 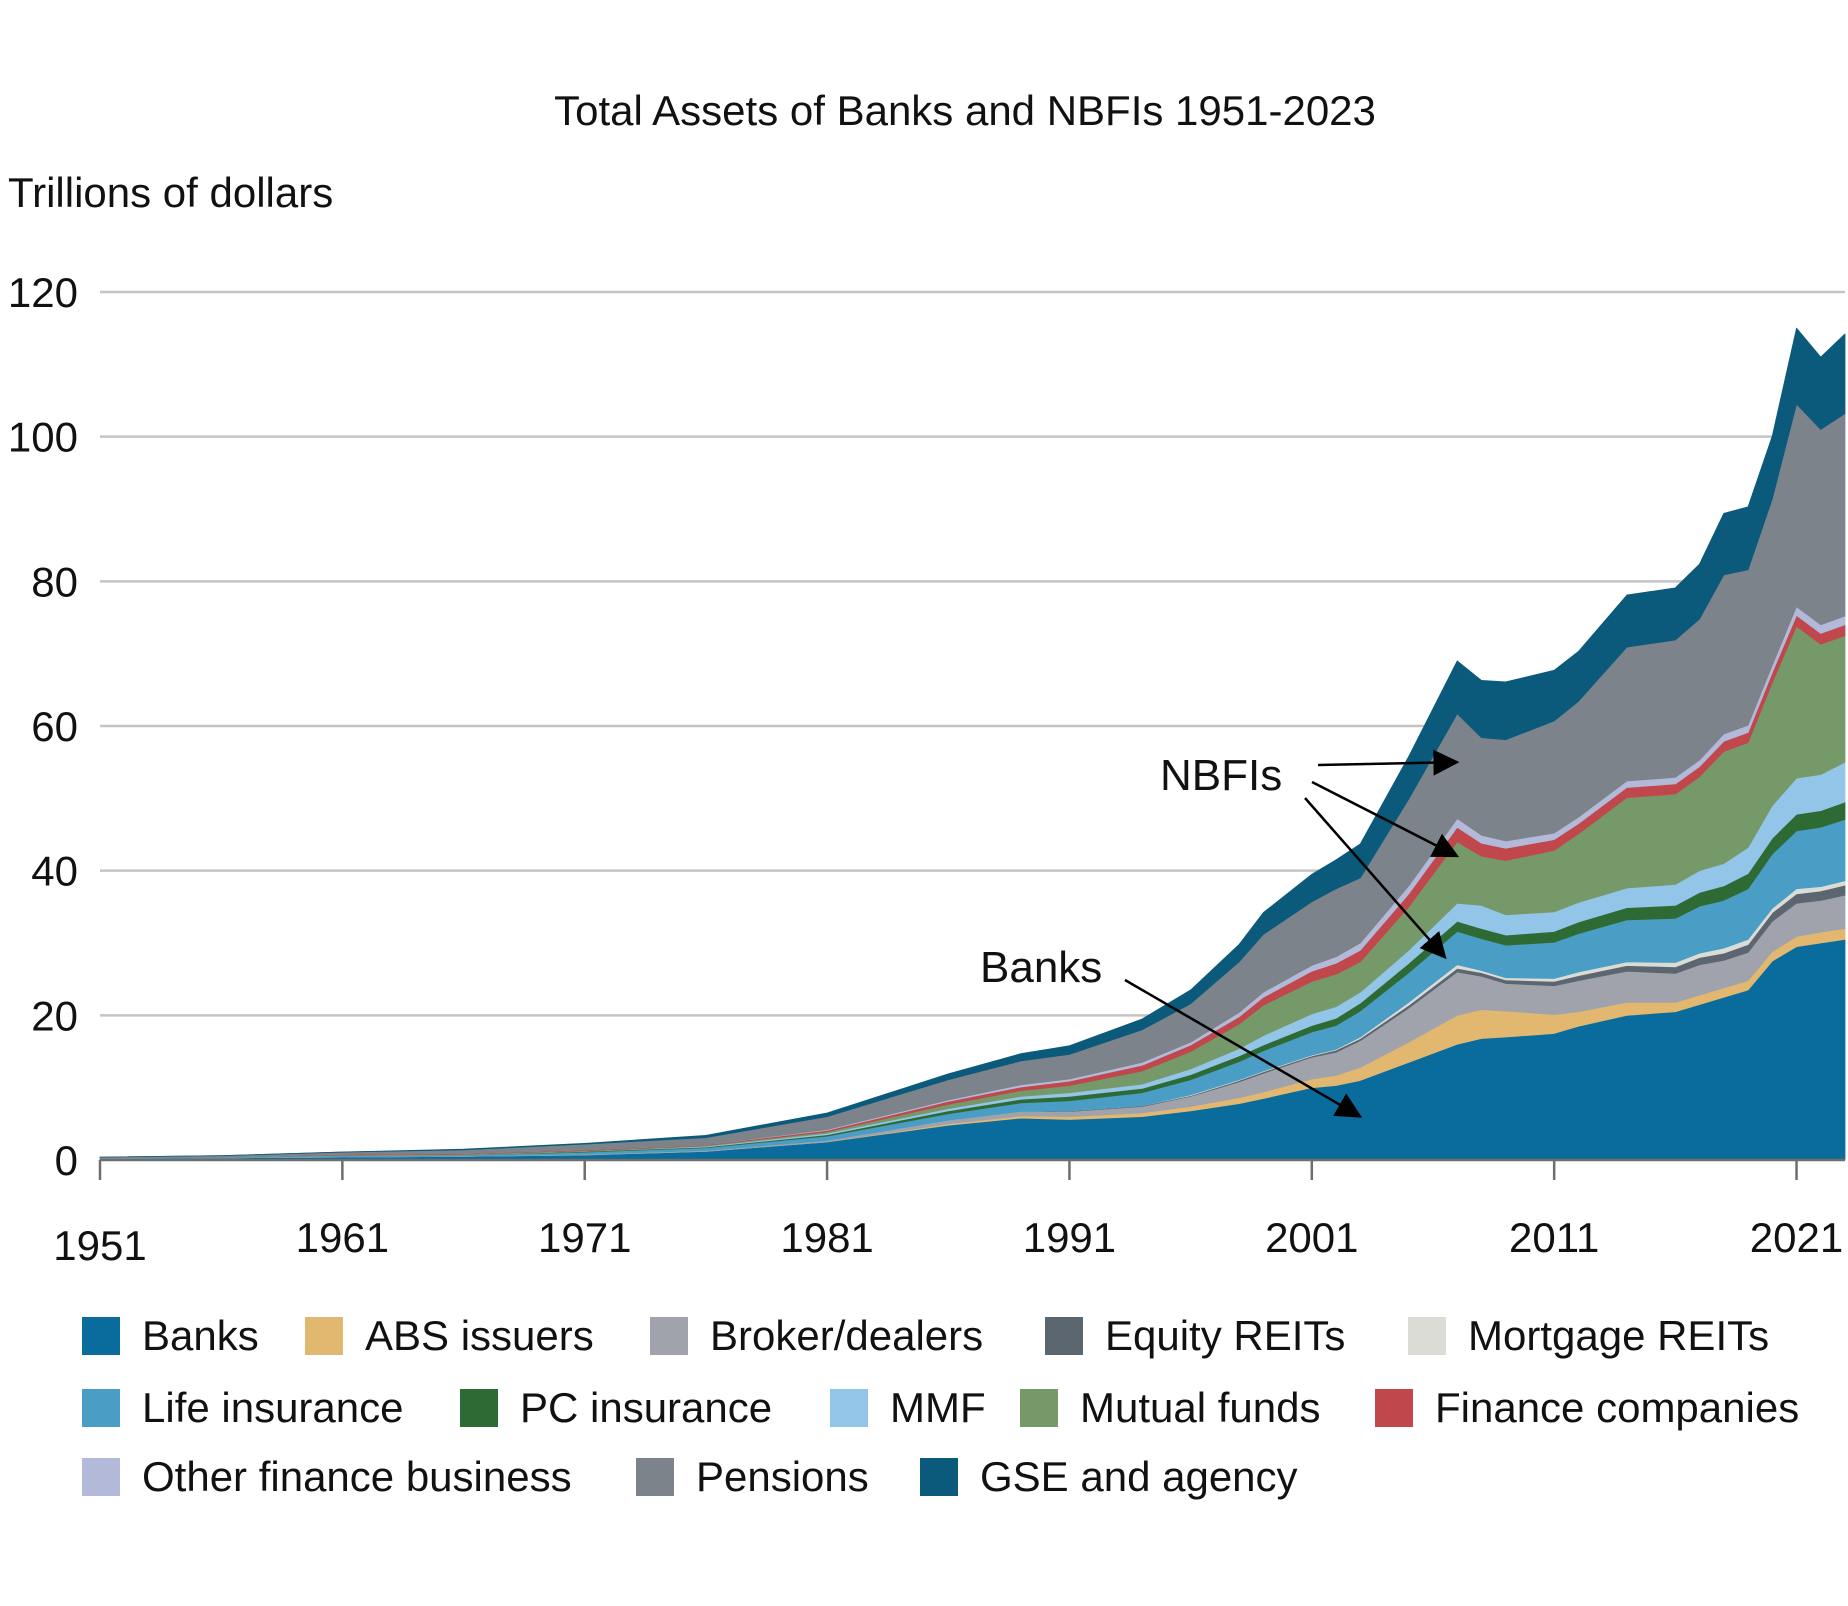 I want to click on legend-label-other-finance-business: Other finance business, so click(x=357, y=1476).